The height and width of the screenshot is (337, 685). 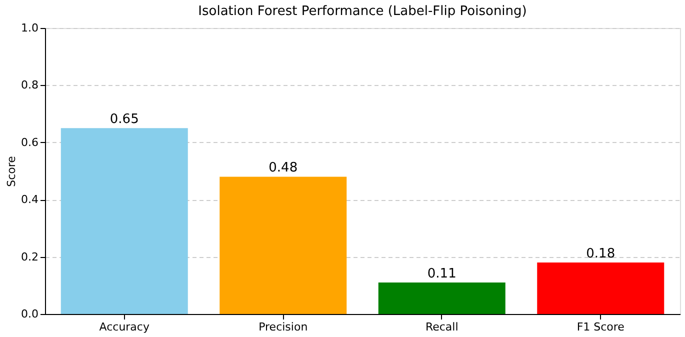 I want to click on data-label: 0.11, so click(x=441, y=274).